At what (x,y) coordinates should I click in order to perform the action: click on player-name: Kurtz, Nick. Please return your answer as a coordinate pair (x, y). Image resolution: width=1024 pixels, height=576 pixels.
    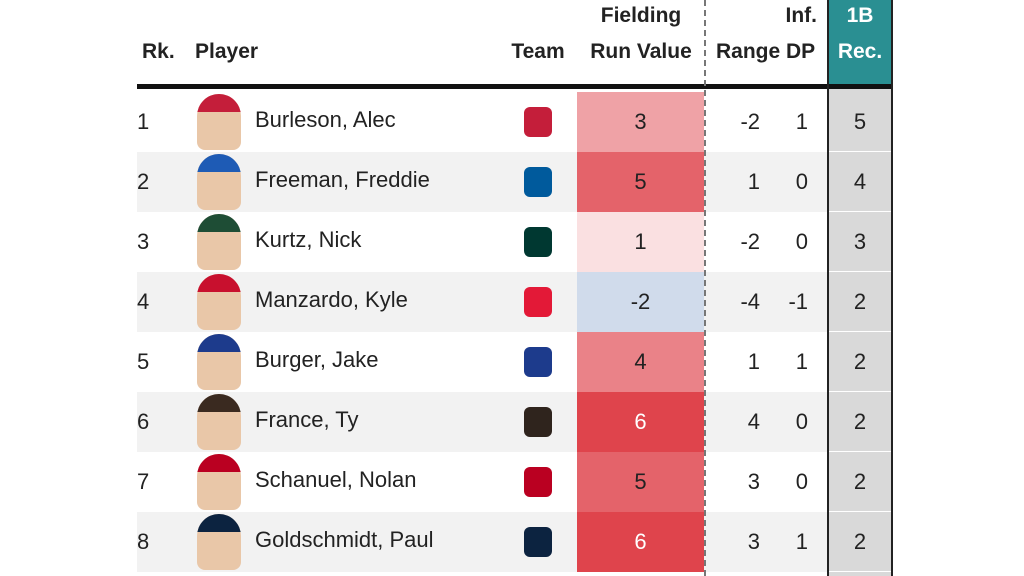
    Looking at the image, I should click on (308, 239).